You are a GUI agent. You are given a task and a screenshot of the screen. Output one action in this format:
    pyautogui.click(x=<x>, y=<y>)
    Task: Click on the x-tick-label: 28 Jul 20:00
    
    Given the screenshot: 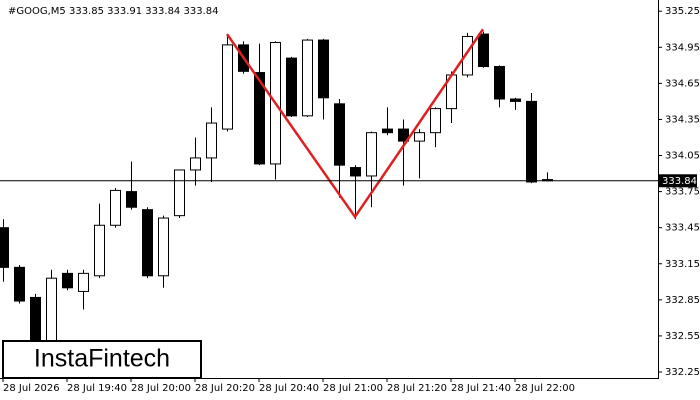 What is the action you would take?
    pyautogui.click(x=161, y=388)
    